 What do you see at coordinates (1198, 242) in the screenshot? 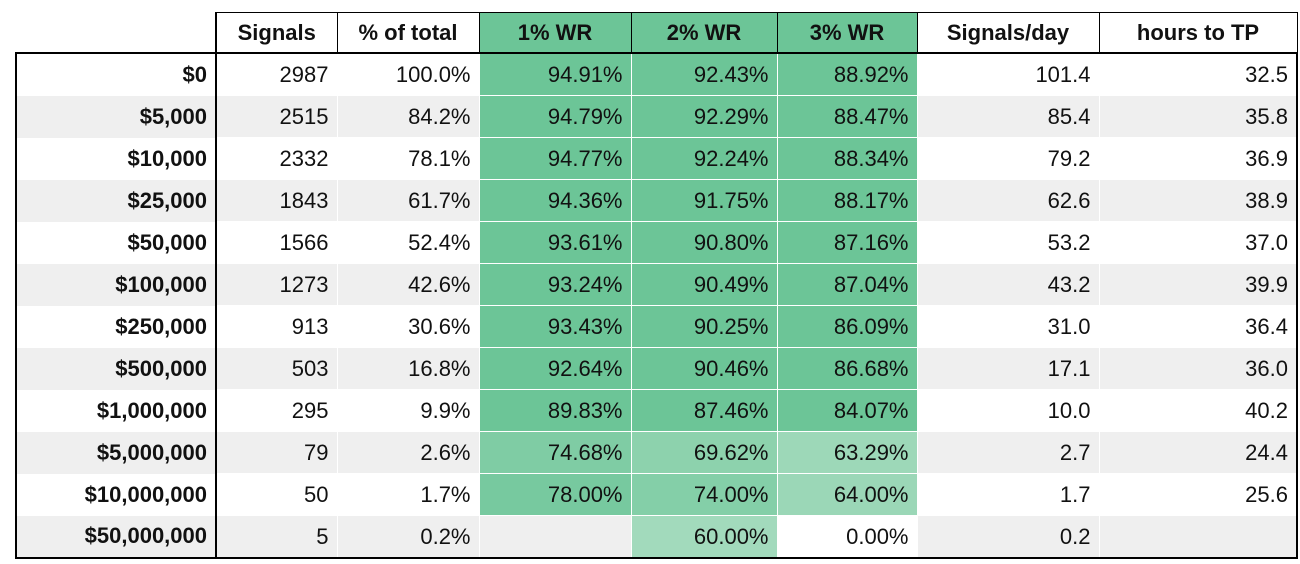
I see `table-cell: 37.0` at bounding box center [1198, 242].